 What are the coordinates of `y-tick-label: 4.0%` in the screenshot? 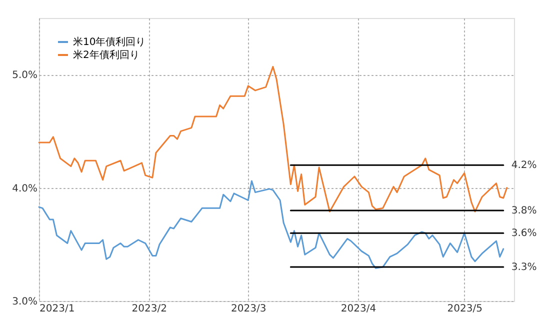 It's located at (25, 188).